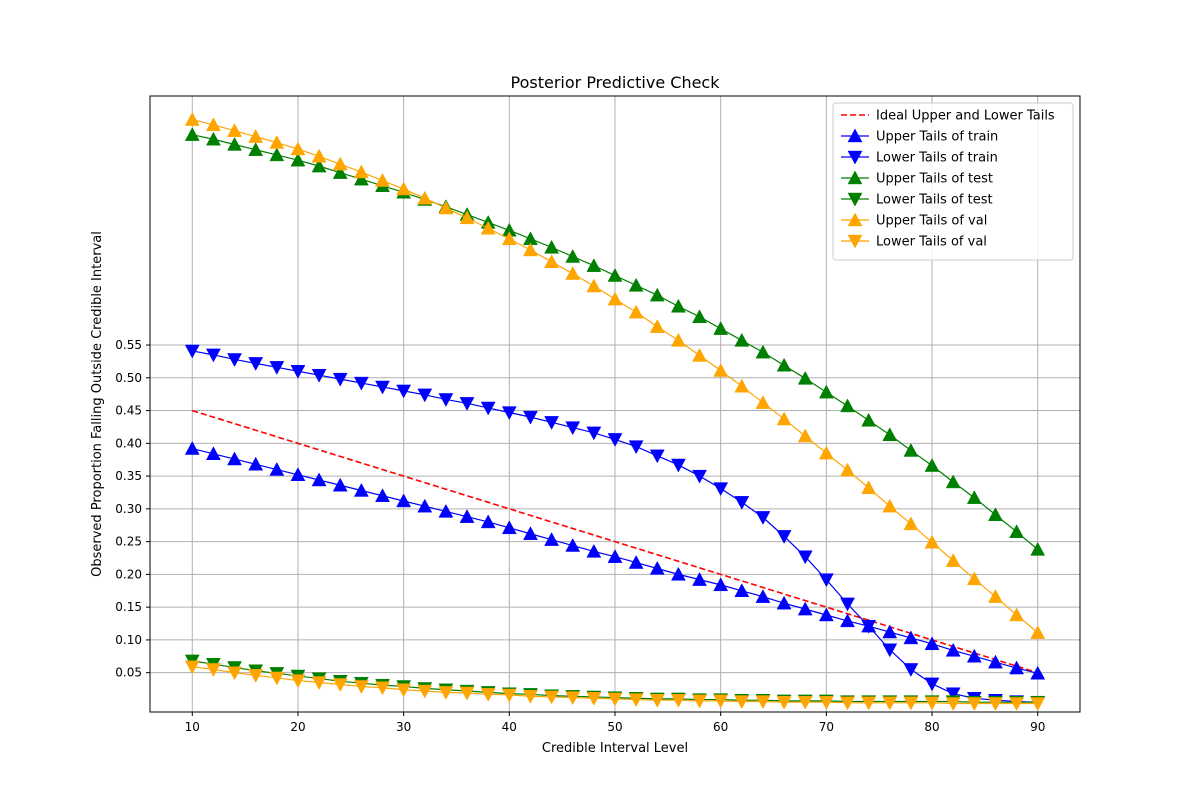 This screenshot has width=1200, height=804. Describe the element at coordinates (934, 200) in the screenshot. I see `legend-label: Lower Tails of test` at that location.